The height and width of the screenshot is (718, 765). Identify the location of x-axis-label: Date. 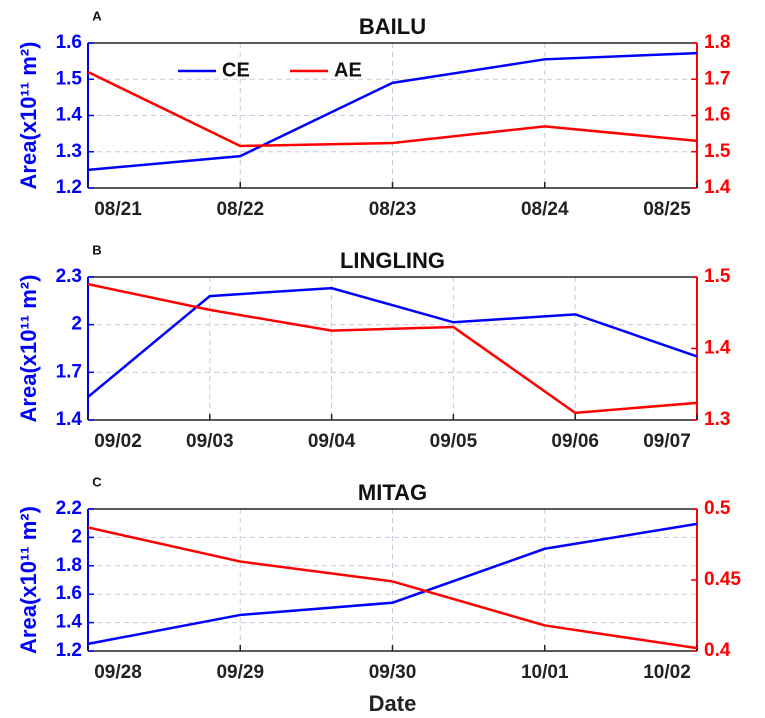
(393, 703).